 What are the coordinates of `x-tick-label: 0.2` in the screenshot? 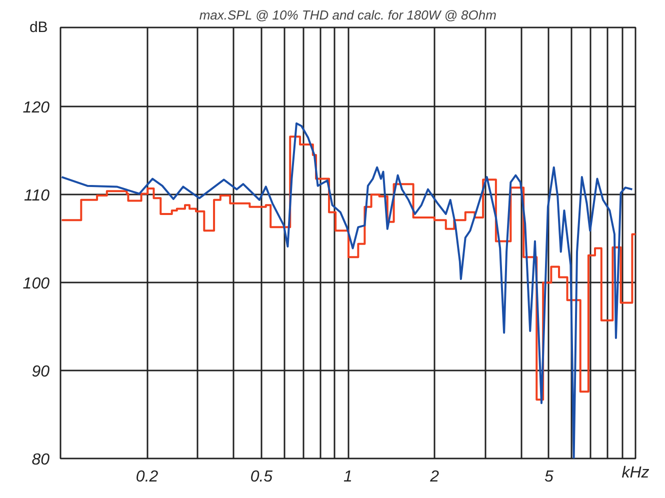 It's located at (147, 477).